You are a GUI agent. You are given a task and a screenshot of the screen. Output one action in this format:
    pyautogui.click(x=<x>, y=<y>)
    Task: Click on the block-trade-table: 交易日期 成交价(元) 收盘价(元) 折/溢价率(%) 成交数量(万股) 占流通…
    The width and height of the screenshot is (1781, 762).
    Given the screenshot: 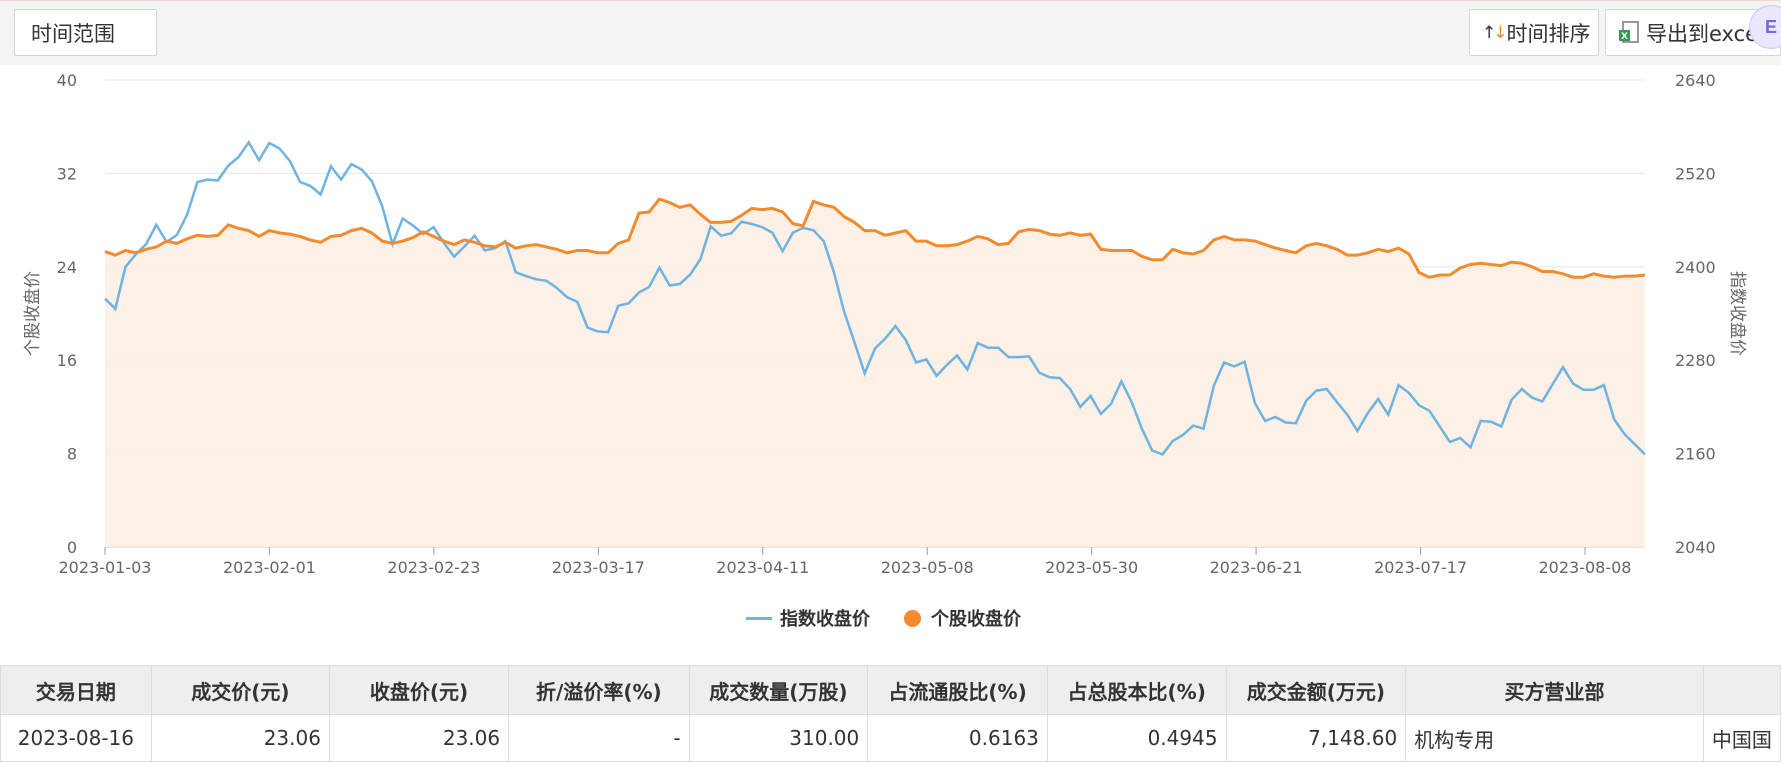 What is the action you would take?
    pyautogui.click(x=890, y=713)
    